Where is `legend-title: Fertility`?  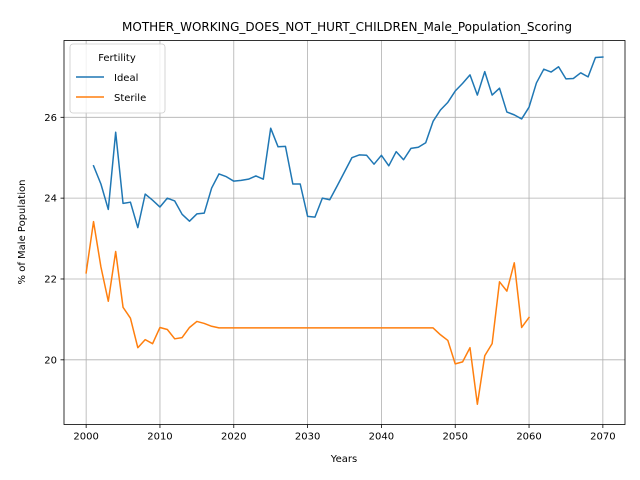 legend-title: Fertility is located at coordinates (117, 58).